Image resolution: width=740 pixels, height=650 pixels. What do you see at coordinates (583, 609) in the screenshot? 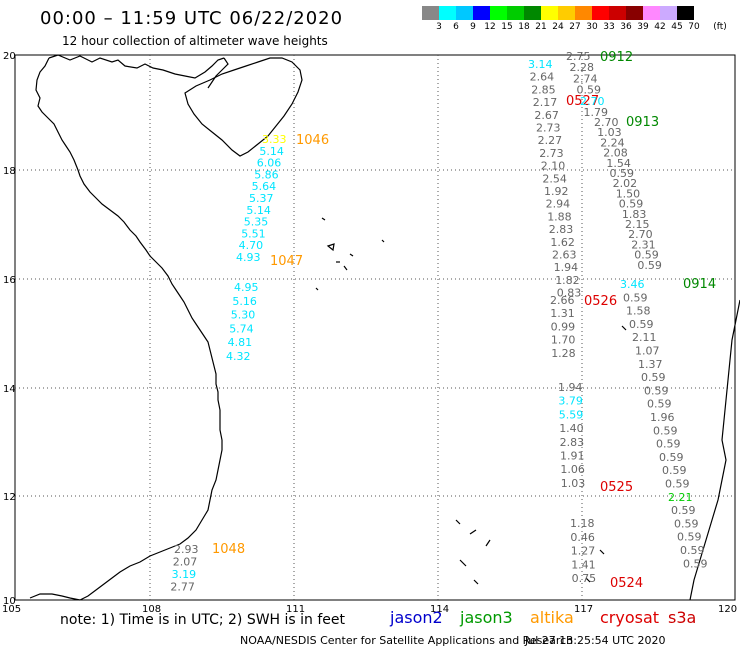
I see `longitude-label: 117` at bounding box center [583, 609].